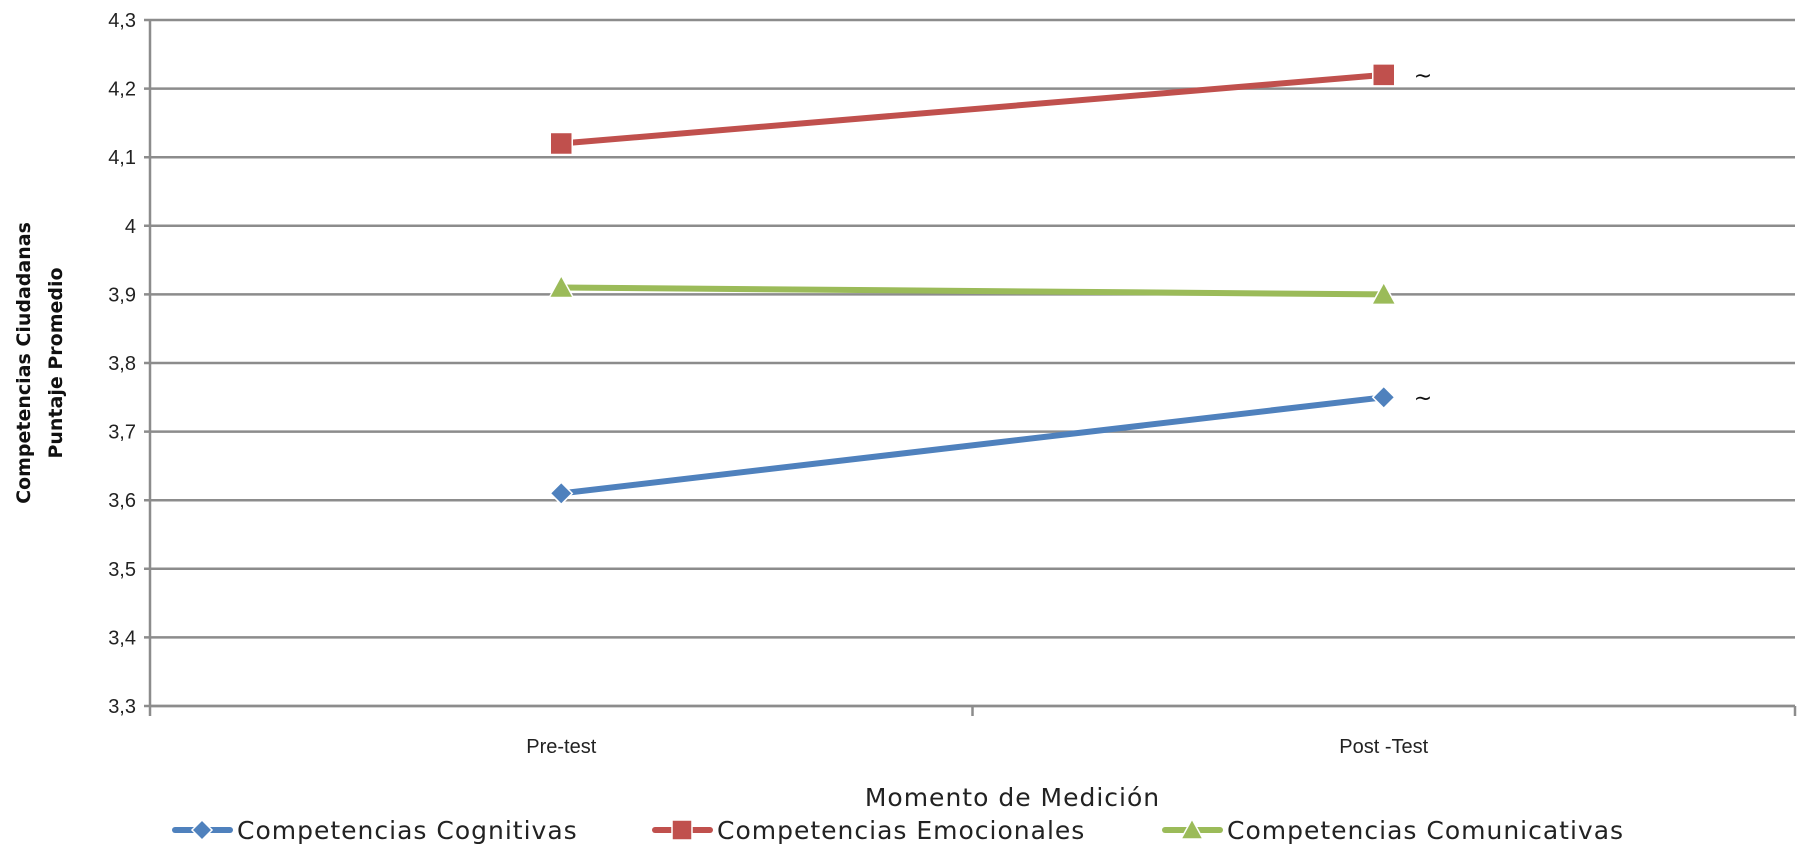 This screenshot has height=847, width=1802. What do you see at coordinates (24, 363) in the screenshot?
I see `y-axis-title: Competencias Ciudadanas` at bounding box center [24, 363].